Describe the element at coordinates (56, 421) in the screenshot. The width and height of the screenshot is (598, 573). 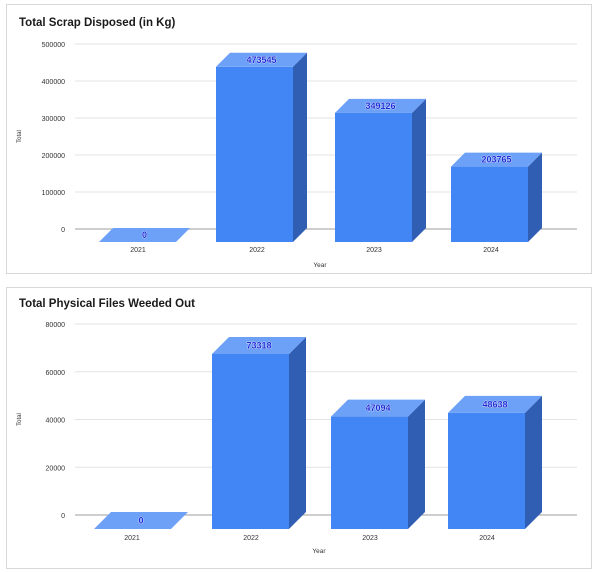
I see `y-tick-label: 40000` at that location.